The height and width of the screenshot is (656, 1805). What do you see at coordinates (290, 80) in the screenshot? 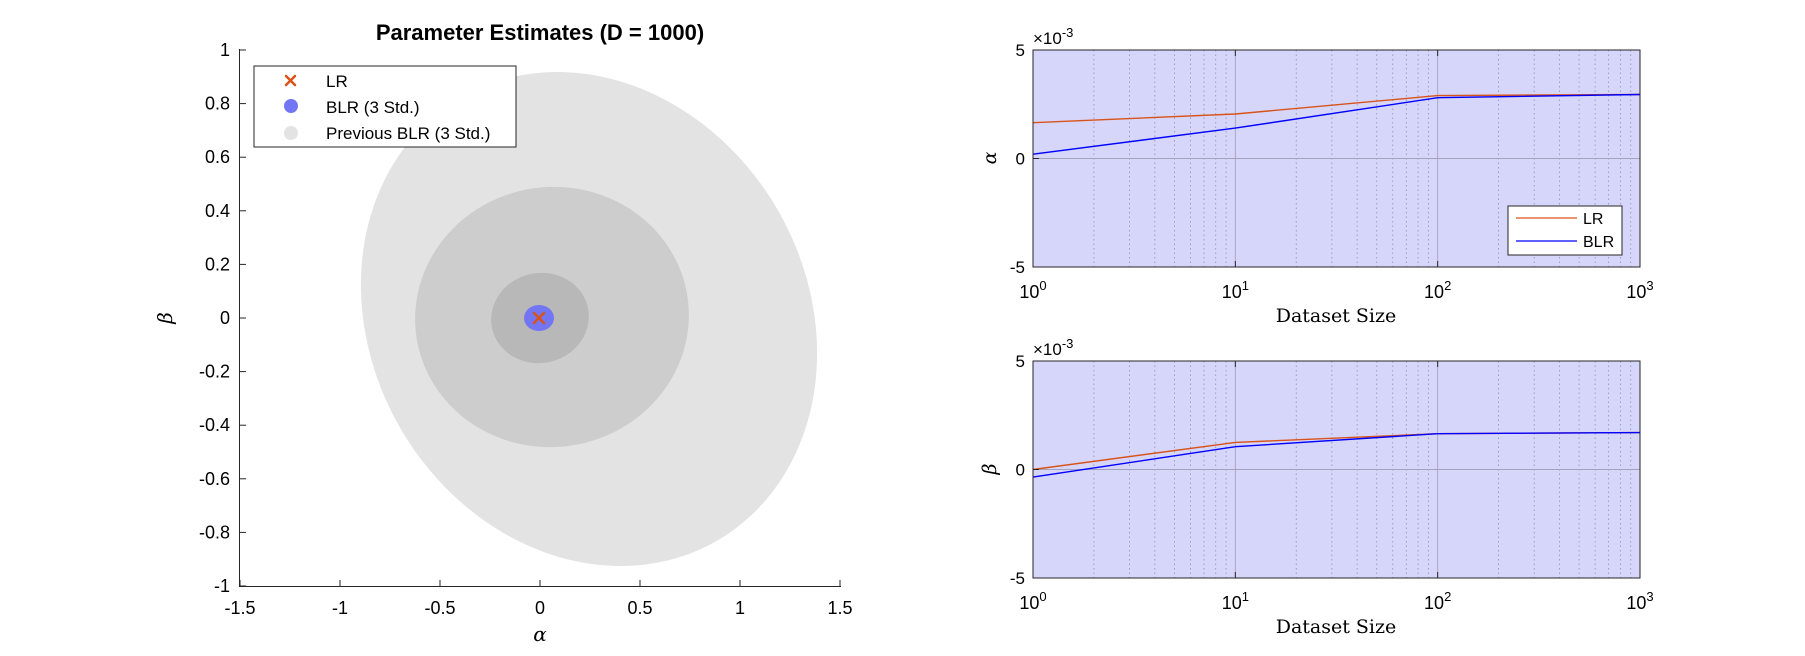
I see `legend-lr-marker` at bounding box center [290, 80].